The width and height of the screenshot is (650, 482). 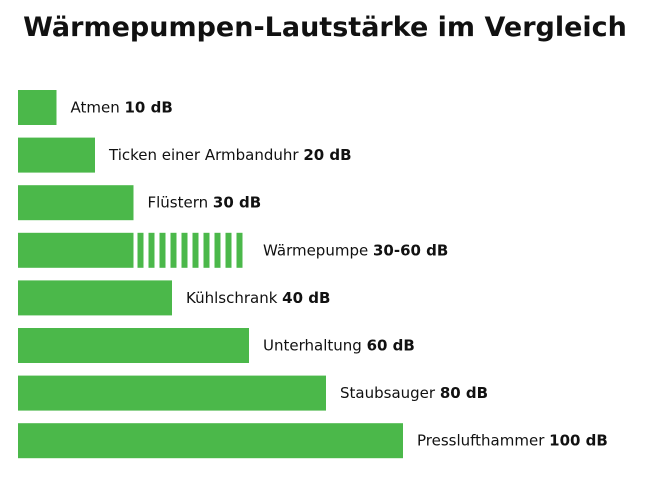 What do you see at coordinates (234, 298) in the screenshot?
I see `bar-name-4: Kühlschrank` at bounding box center [234, 298].